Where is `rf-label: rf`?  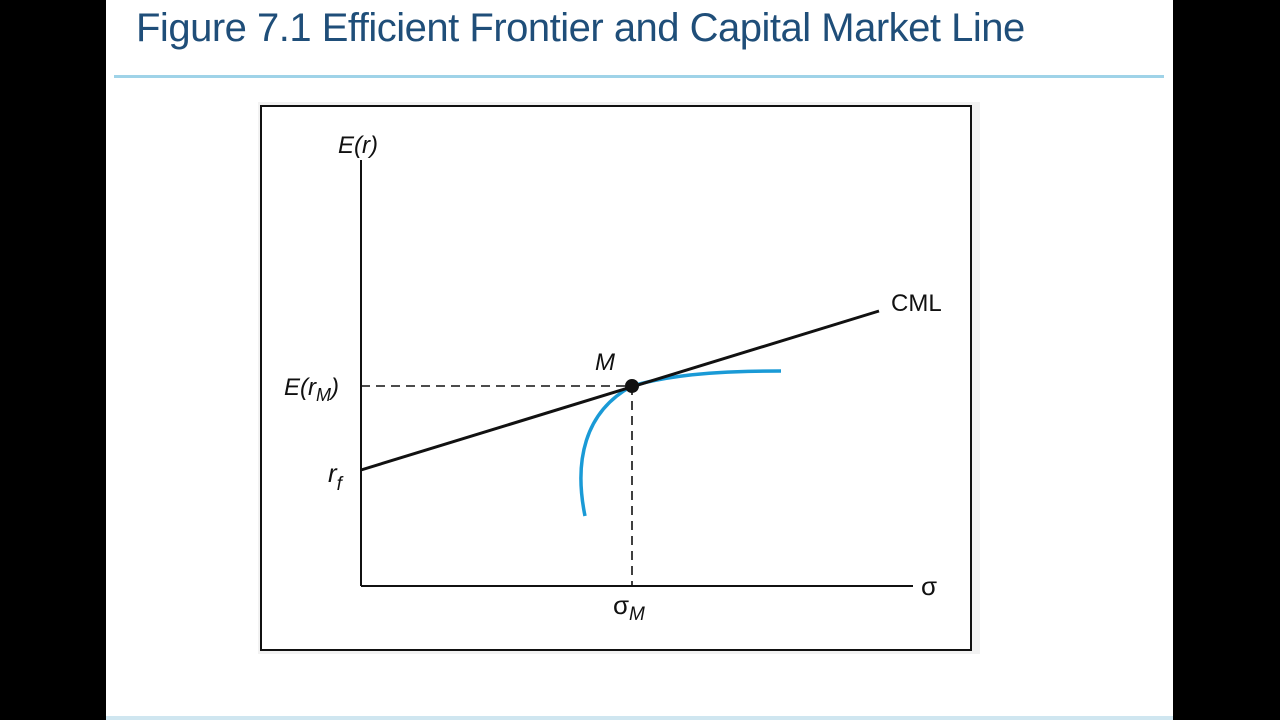 rf-label: rf is located at coordinates (336, 476).